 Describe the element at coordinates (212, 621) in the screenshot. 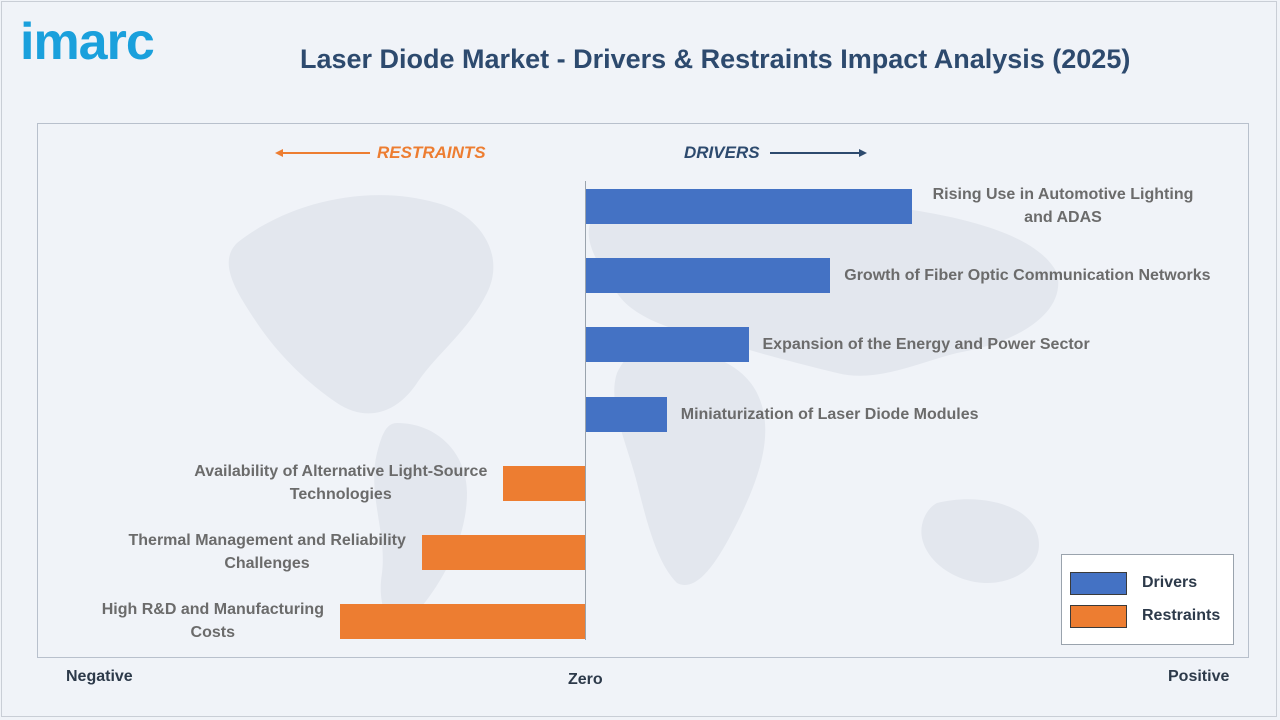

I see `bar-category-label: High R&D and Manufacturing Costs` at that location.